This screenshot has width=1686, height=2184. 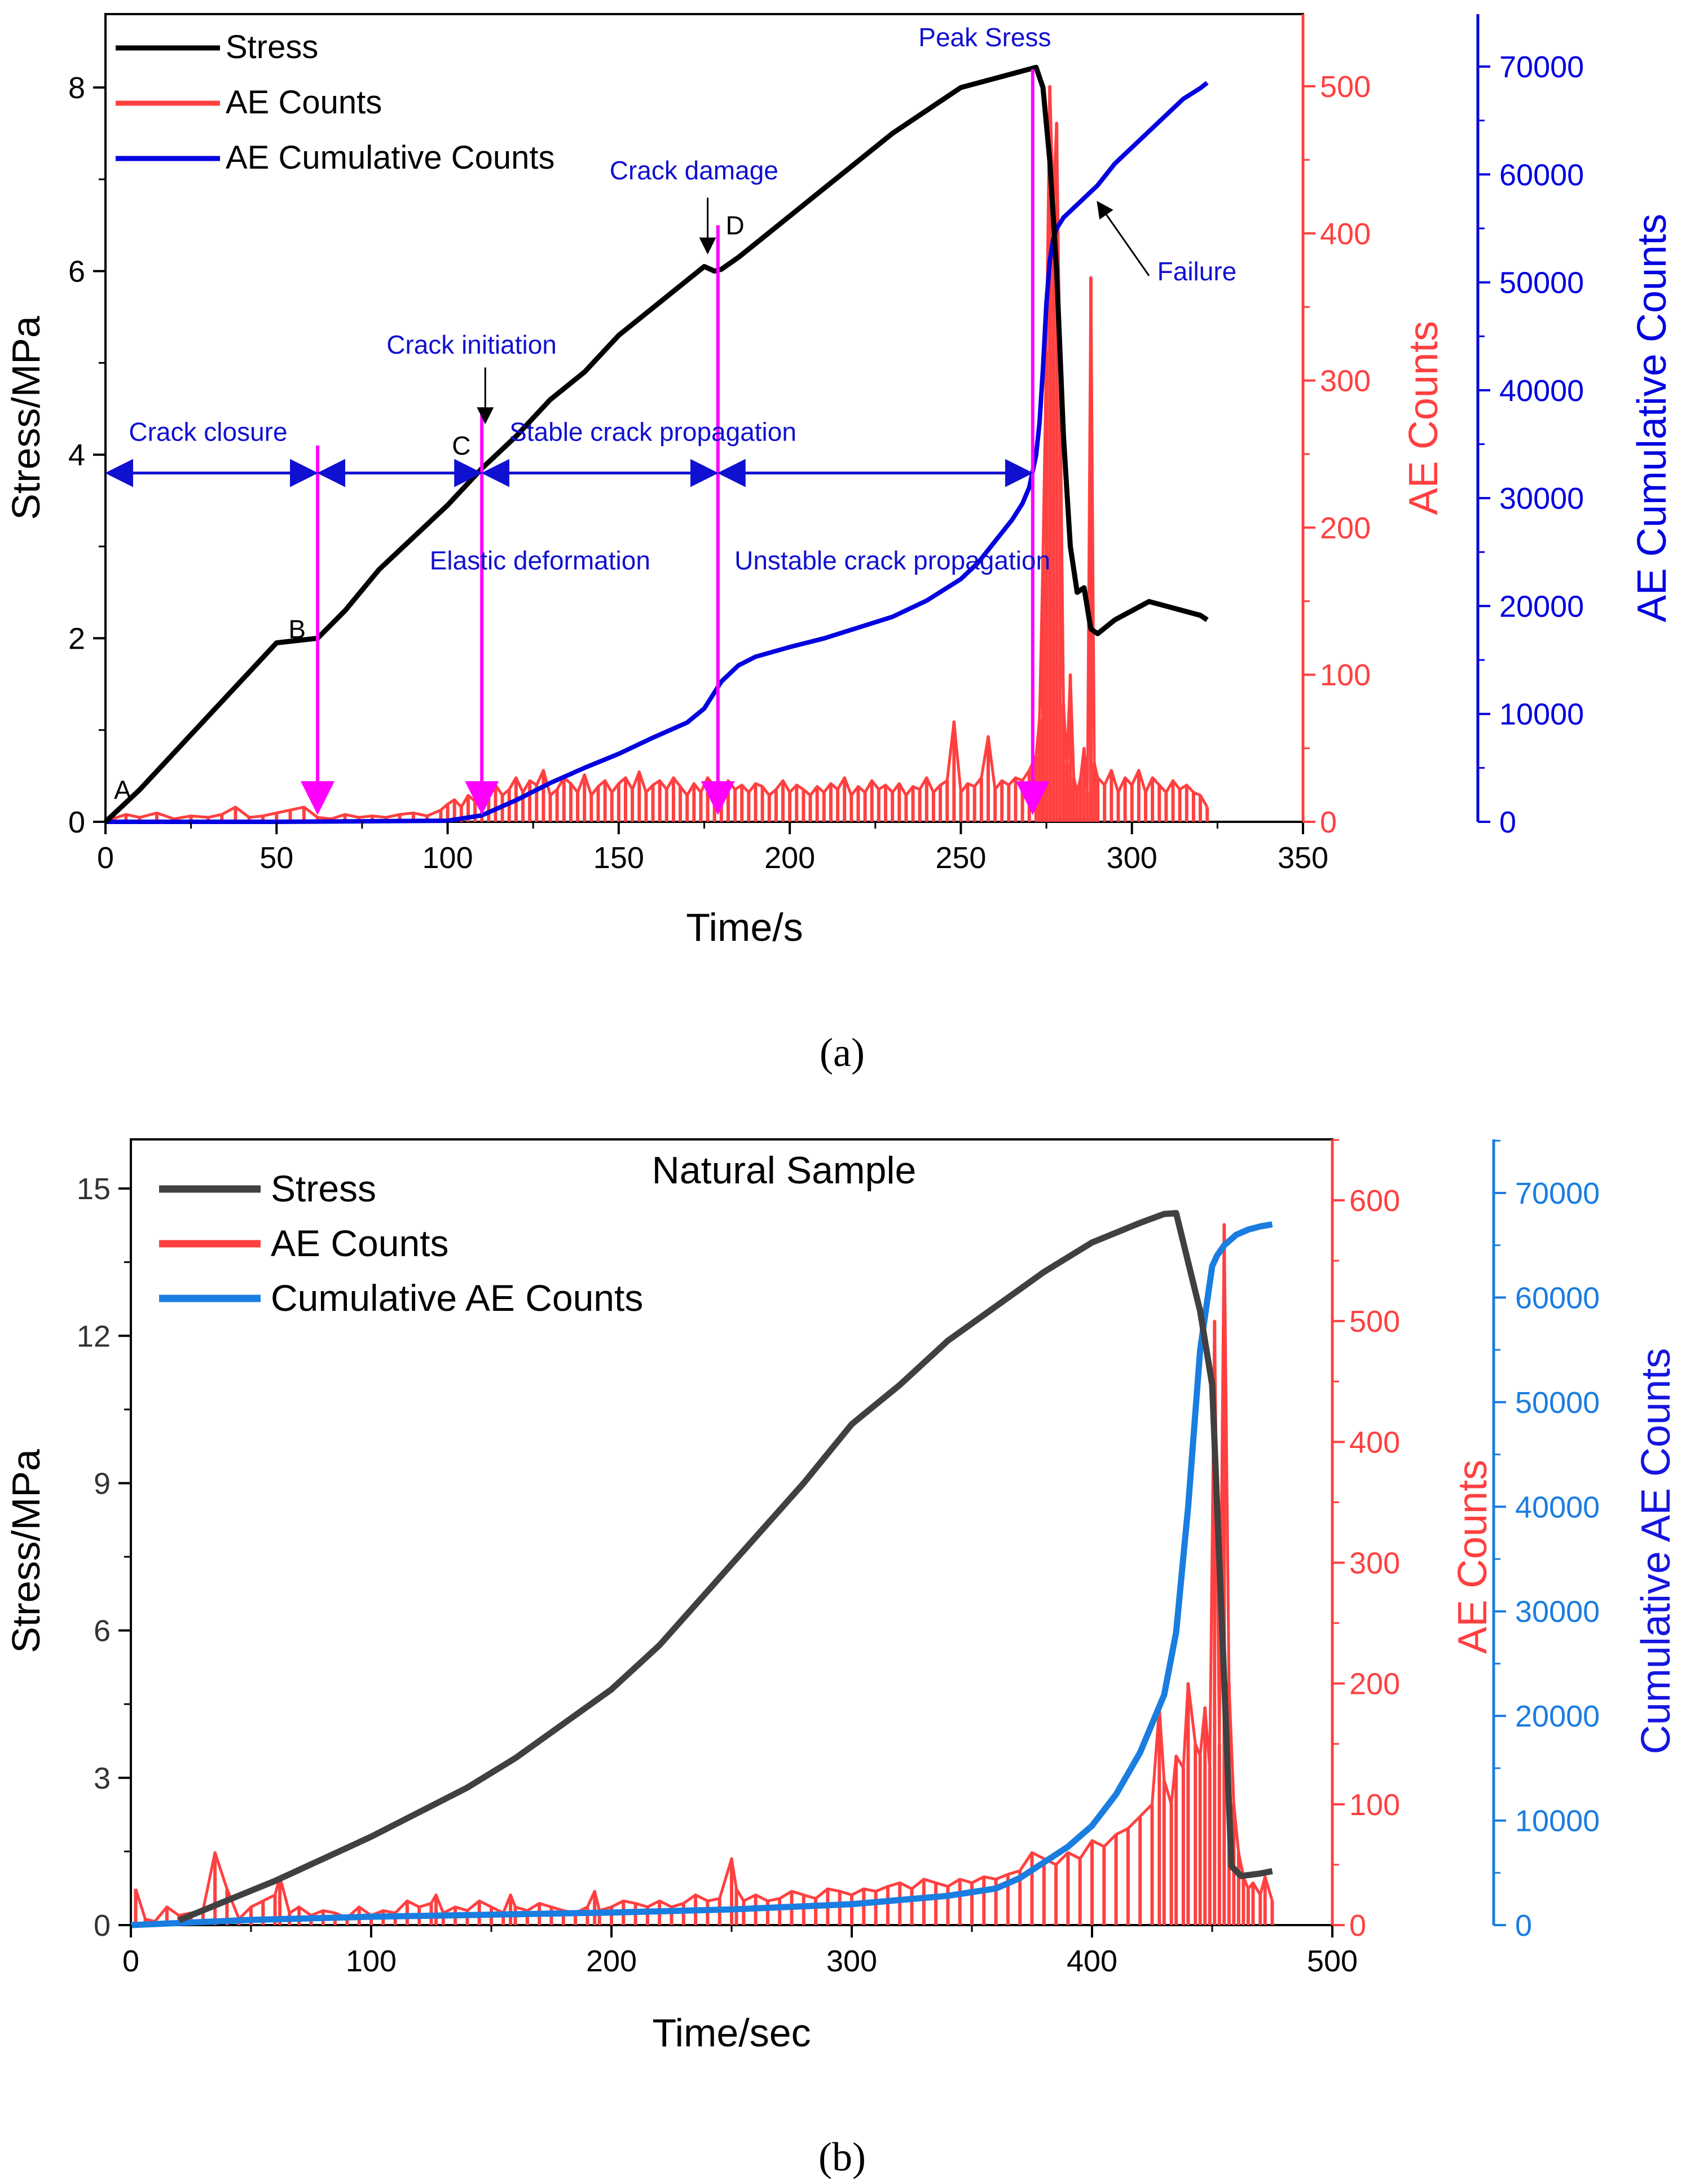 I want to click on panel-label-a: (a), so click(x=842, y=1052).